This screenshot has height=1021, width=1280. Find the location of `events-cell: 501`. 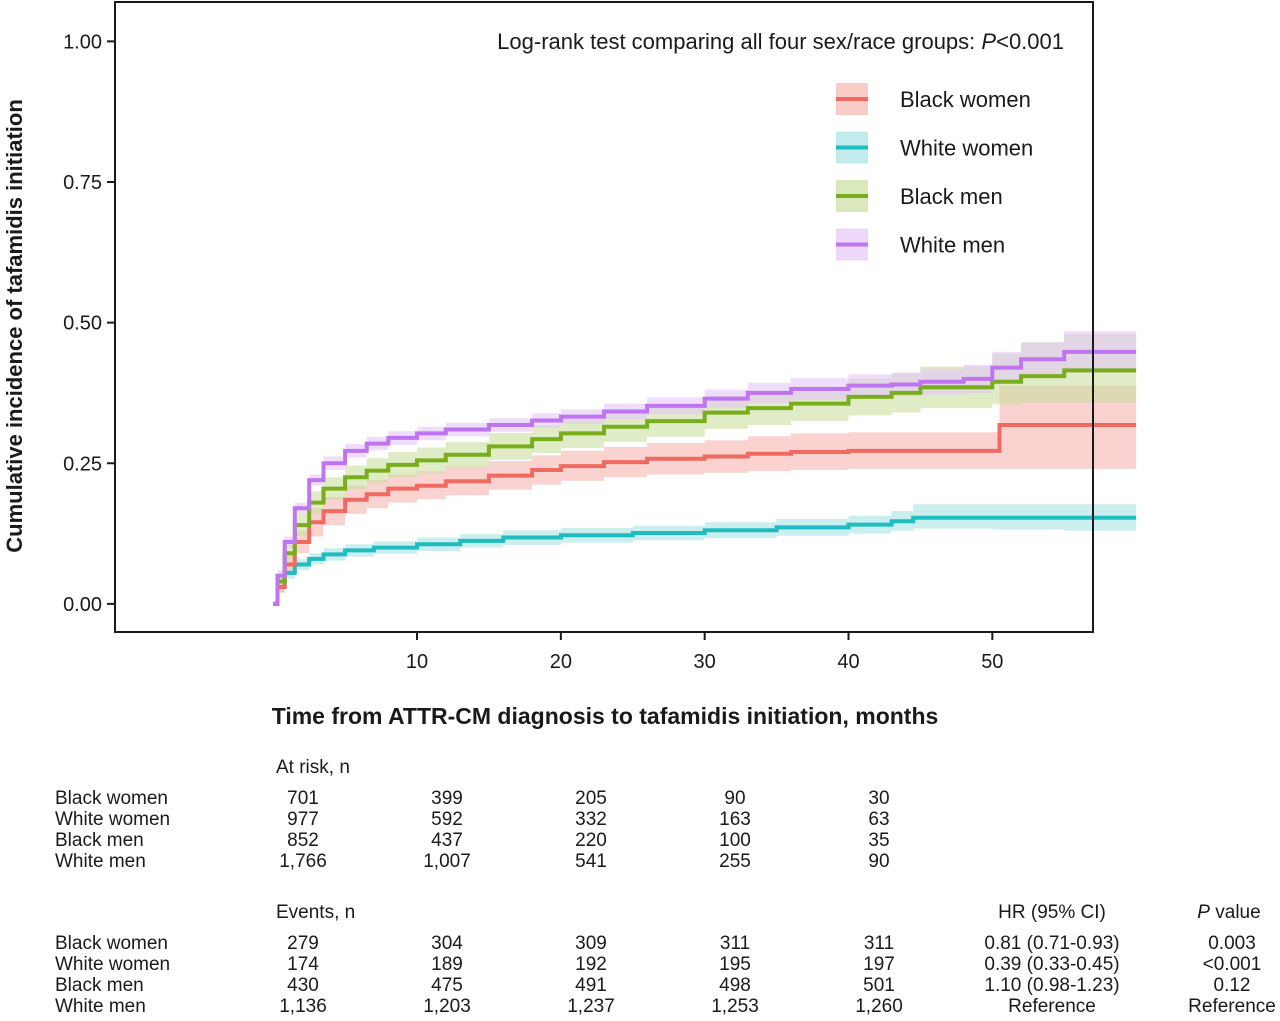

events-cell: 501 is located at coordinates (879, 985).